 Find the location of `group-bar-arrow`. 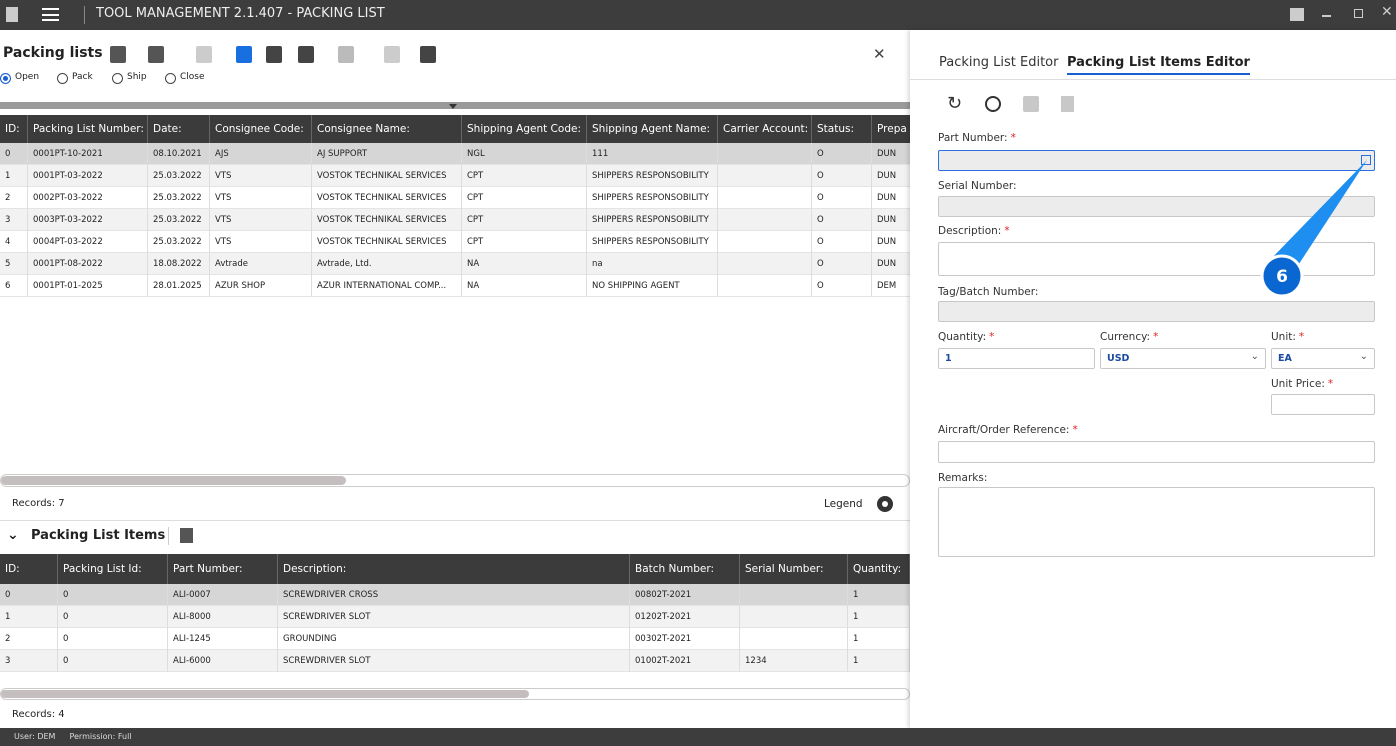

group-bar-arrow is located at coordinates (453, 106).